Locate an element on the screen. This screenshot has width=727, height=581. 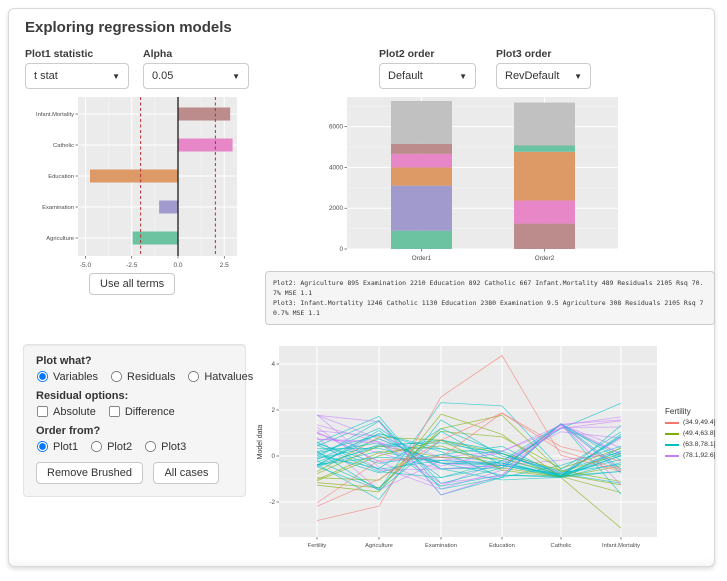
legend-title: Fertility is located at coordinates (678, 411).